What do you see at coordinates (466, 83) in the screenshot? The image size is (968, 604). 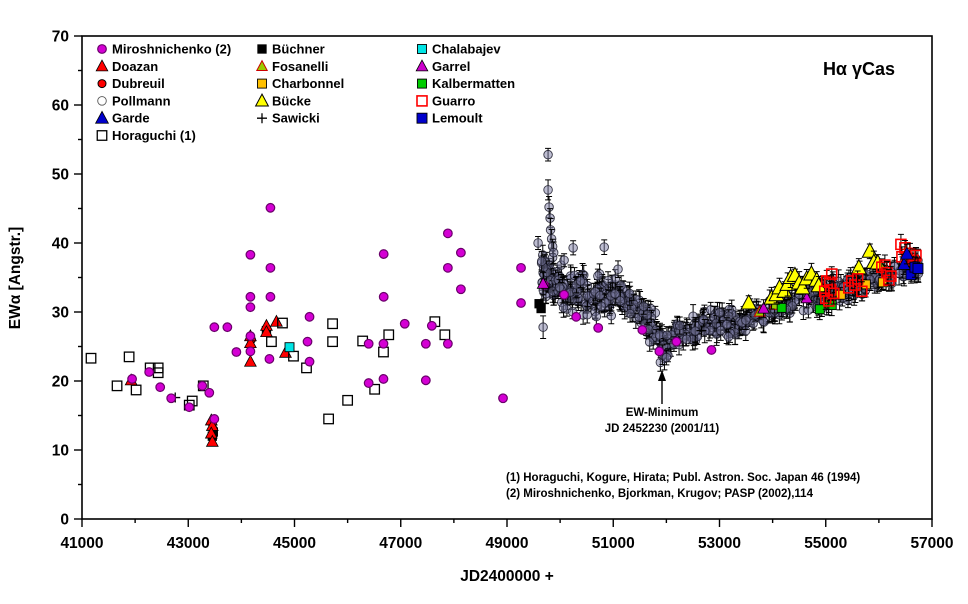 I see `legend-item-kalbermatten: Kalbermatten` at bounding box center [466, 83].